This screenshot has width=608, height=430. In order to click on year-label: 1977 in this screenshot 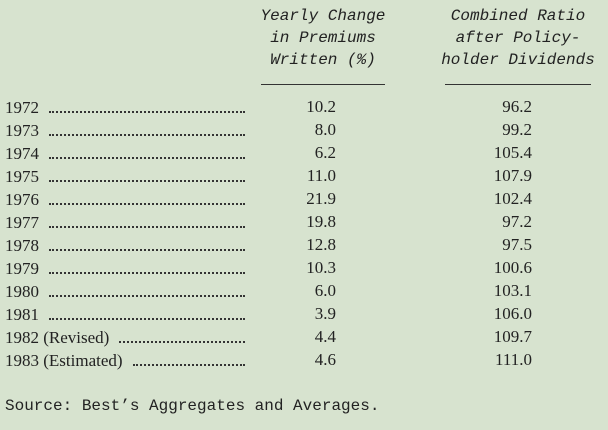, I will do `click(22, 222)`.